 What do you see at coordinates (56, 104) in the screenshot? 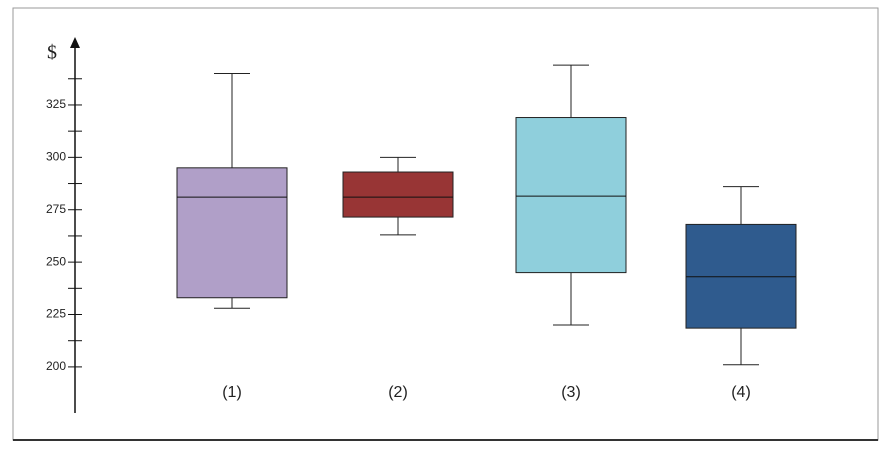
I see `y-tick-label: 325` at bounding box center [56, 104].